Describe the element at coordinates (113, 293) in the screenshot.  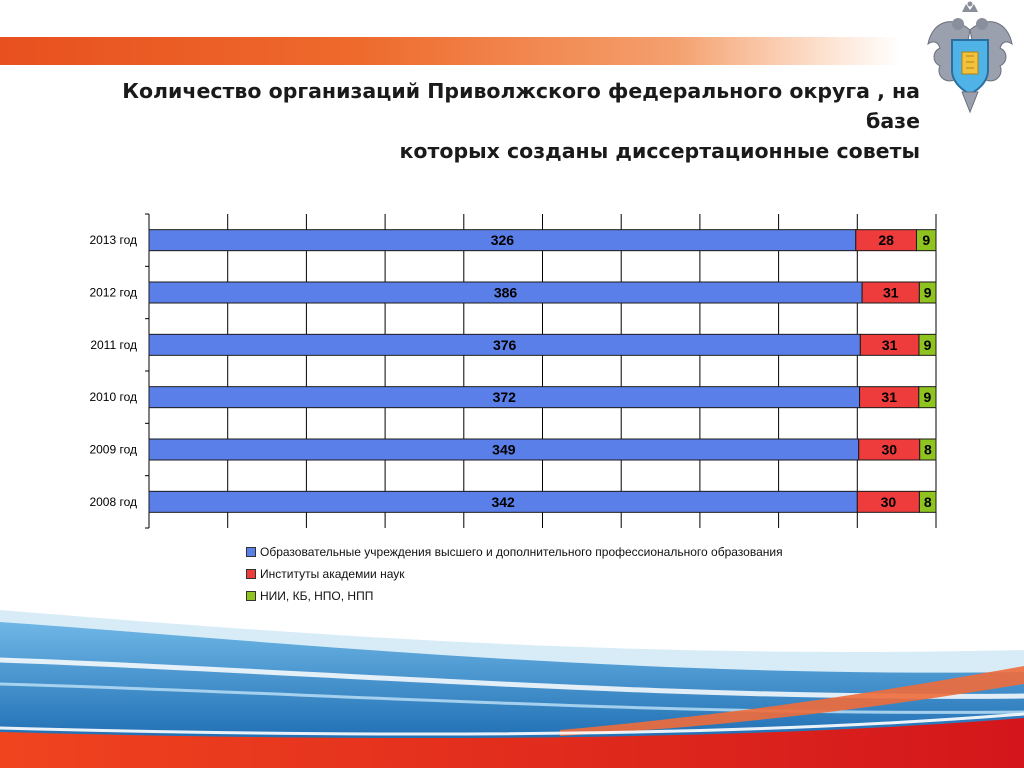
I see `y-tick-label: 2012 год` at that location.